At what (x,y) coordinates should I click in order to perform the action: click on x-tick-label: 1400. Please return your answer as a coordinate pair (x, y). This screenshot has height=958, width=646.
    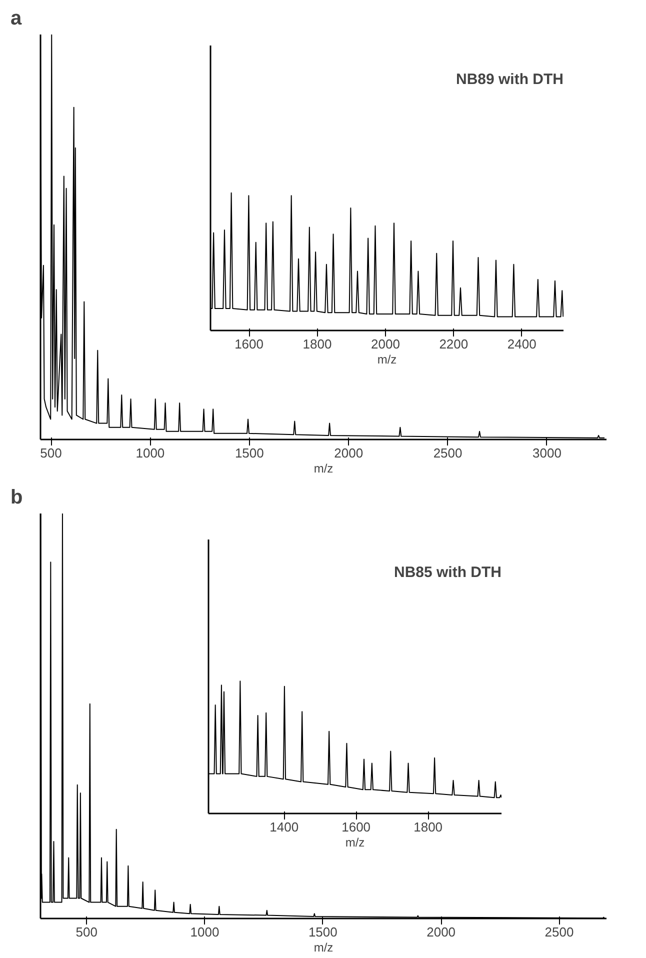
    Looking at the image, I should click on (284, 827).